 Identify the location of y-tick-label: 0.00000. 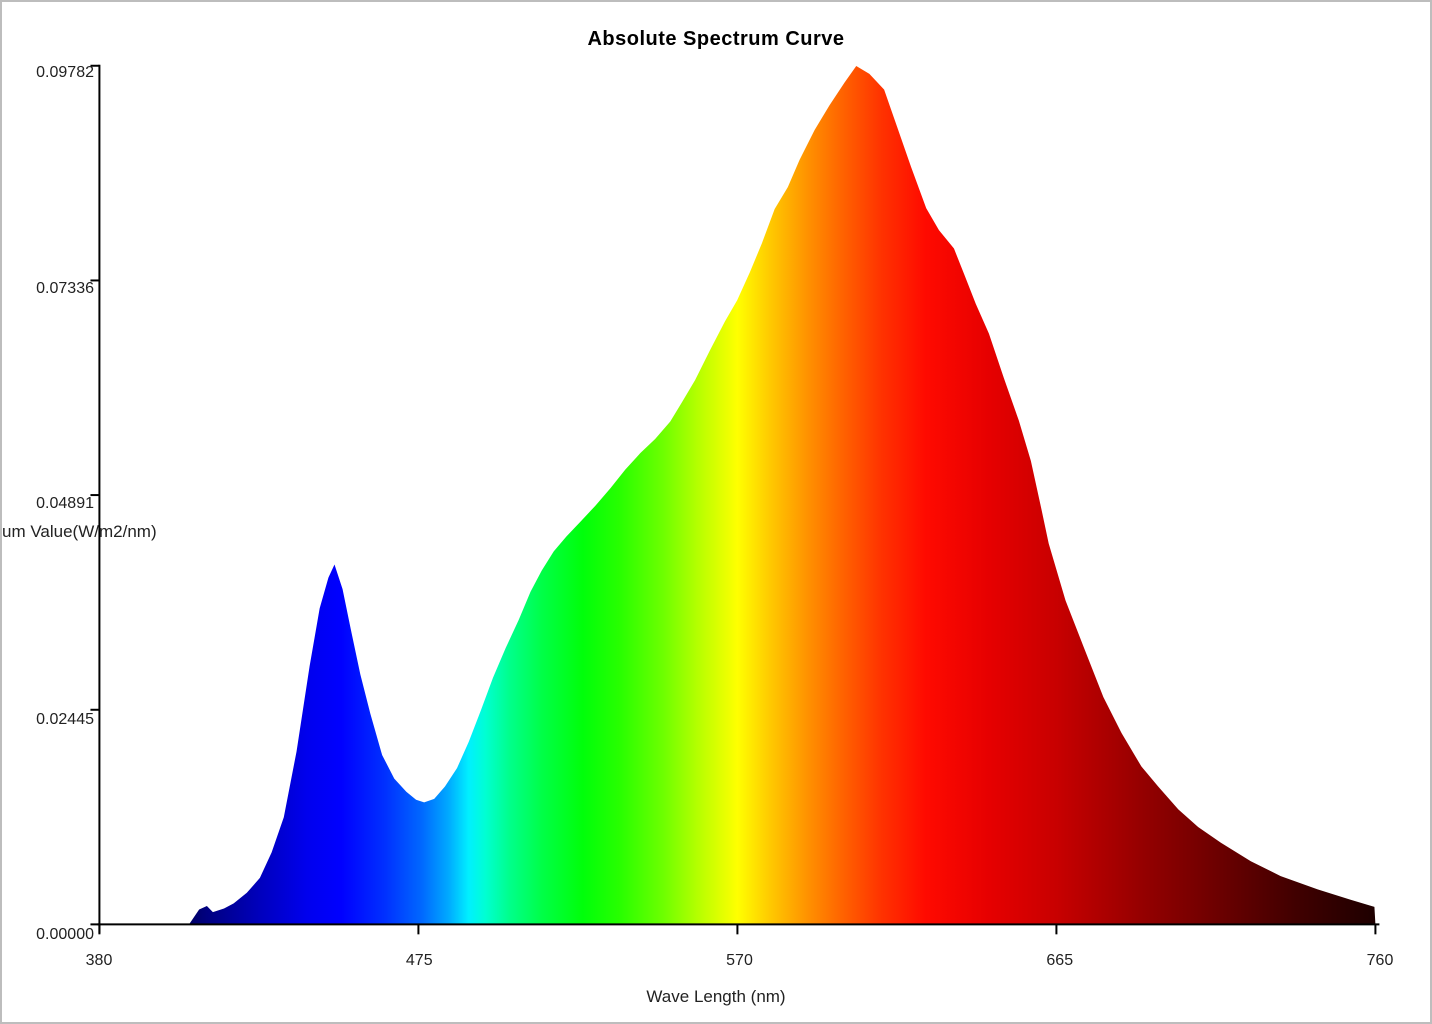
(65, 934).